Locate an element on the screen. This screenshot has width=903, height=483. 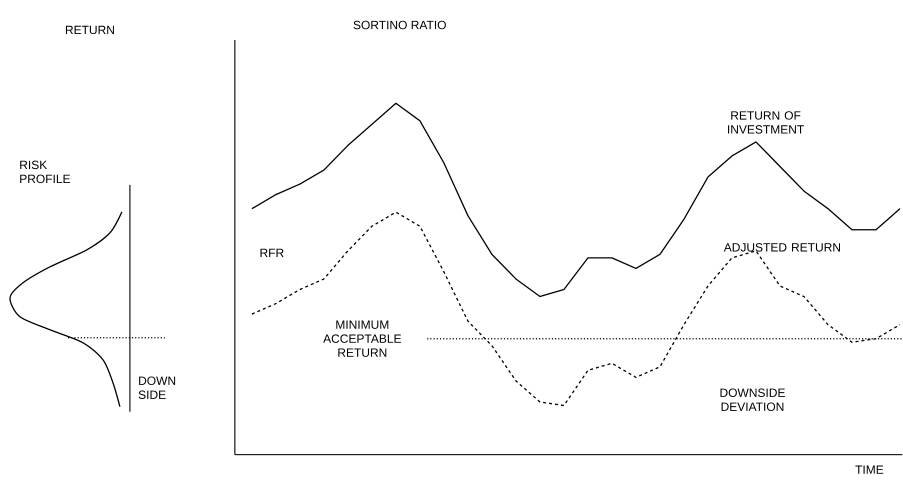
x-axis-title: TIME is located at coordinates (869, 470).